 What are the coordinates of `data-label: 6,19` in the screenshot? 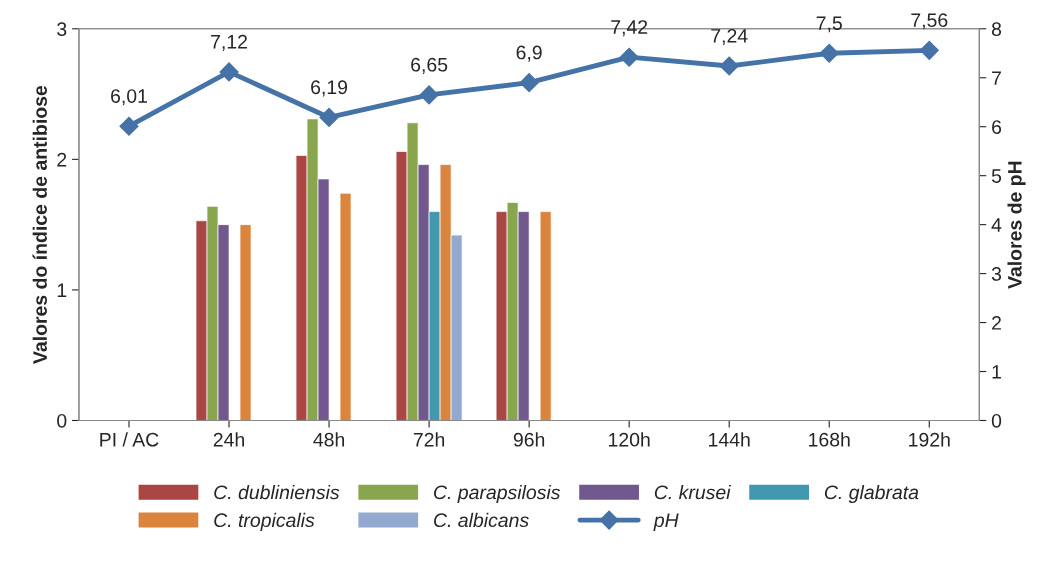 It's located at (329, 88).